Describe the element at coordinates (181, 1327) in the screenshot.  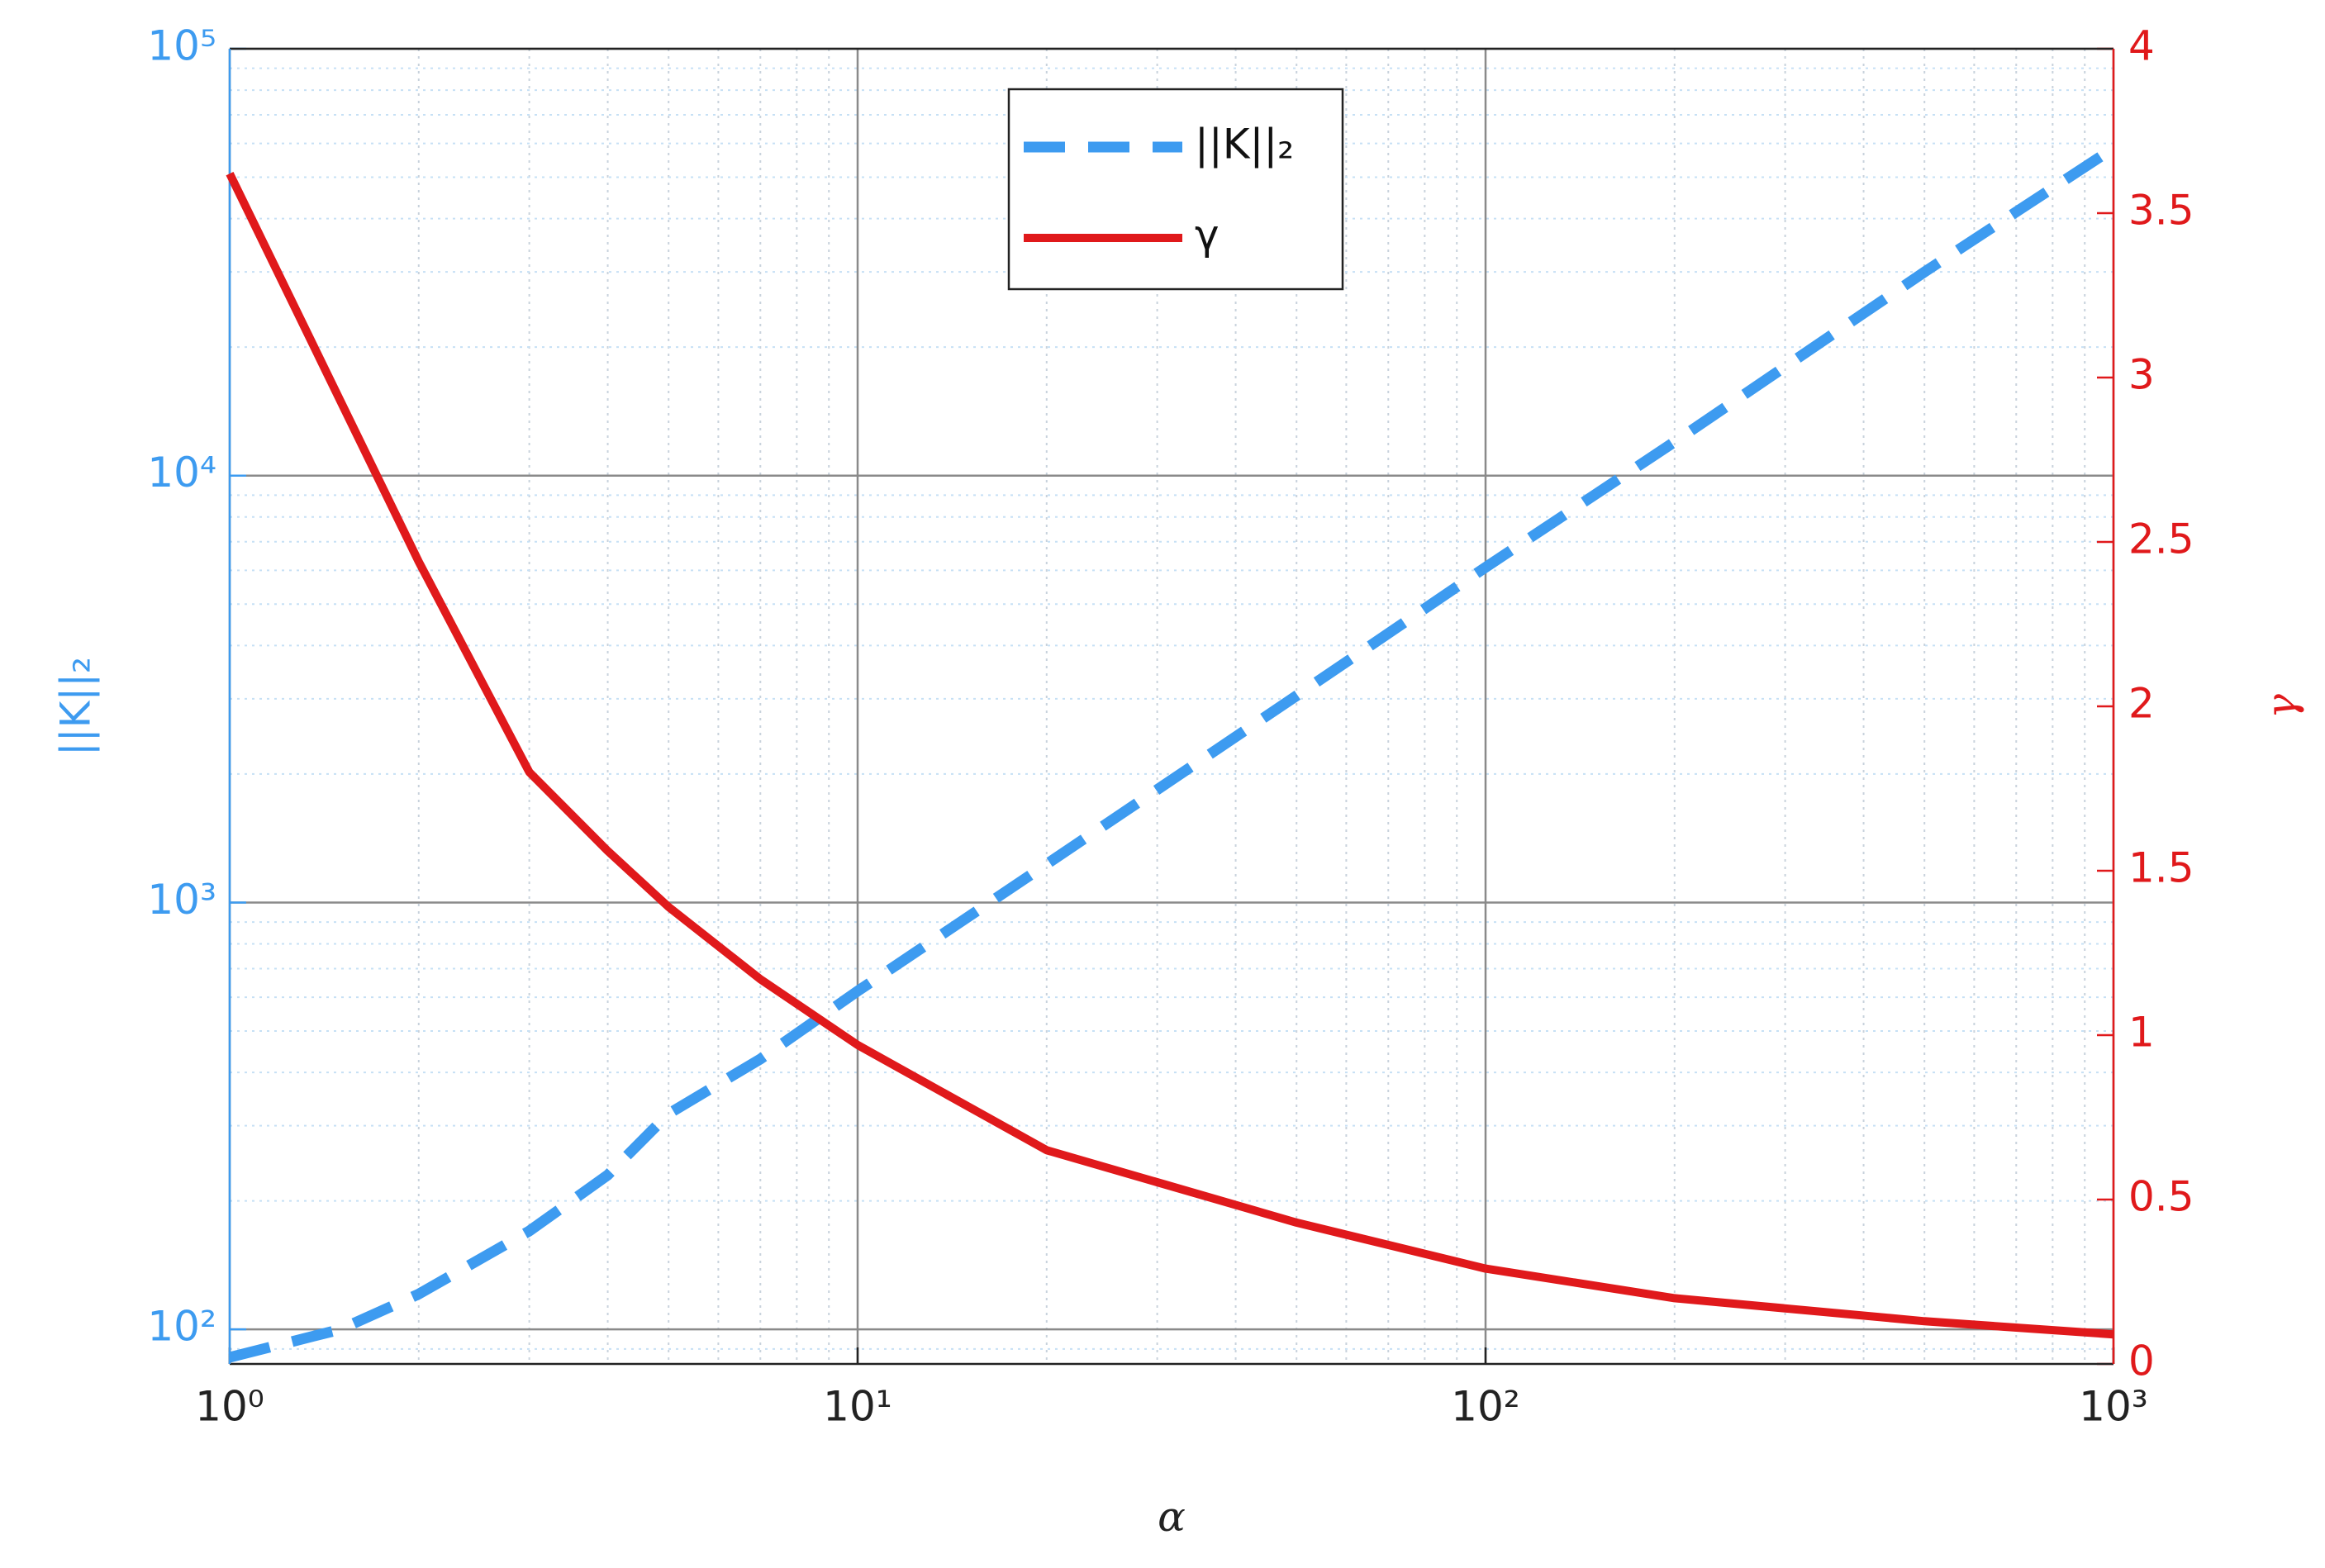
I see `y-tick-label: 10²` at that location.